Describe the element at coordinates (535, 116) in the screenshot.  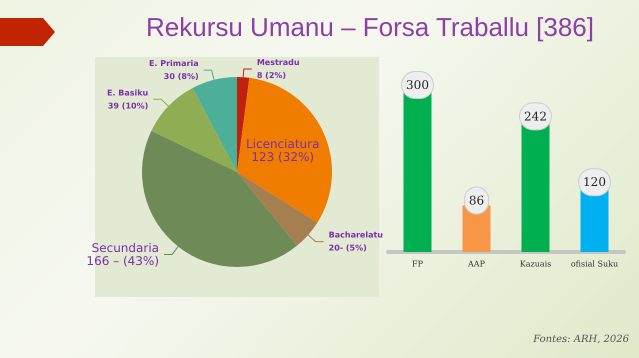
I see `data-label: 242` at that location.